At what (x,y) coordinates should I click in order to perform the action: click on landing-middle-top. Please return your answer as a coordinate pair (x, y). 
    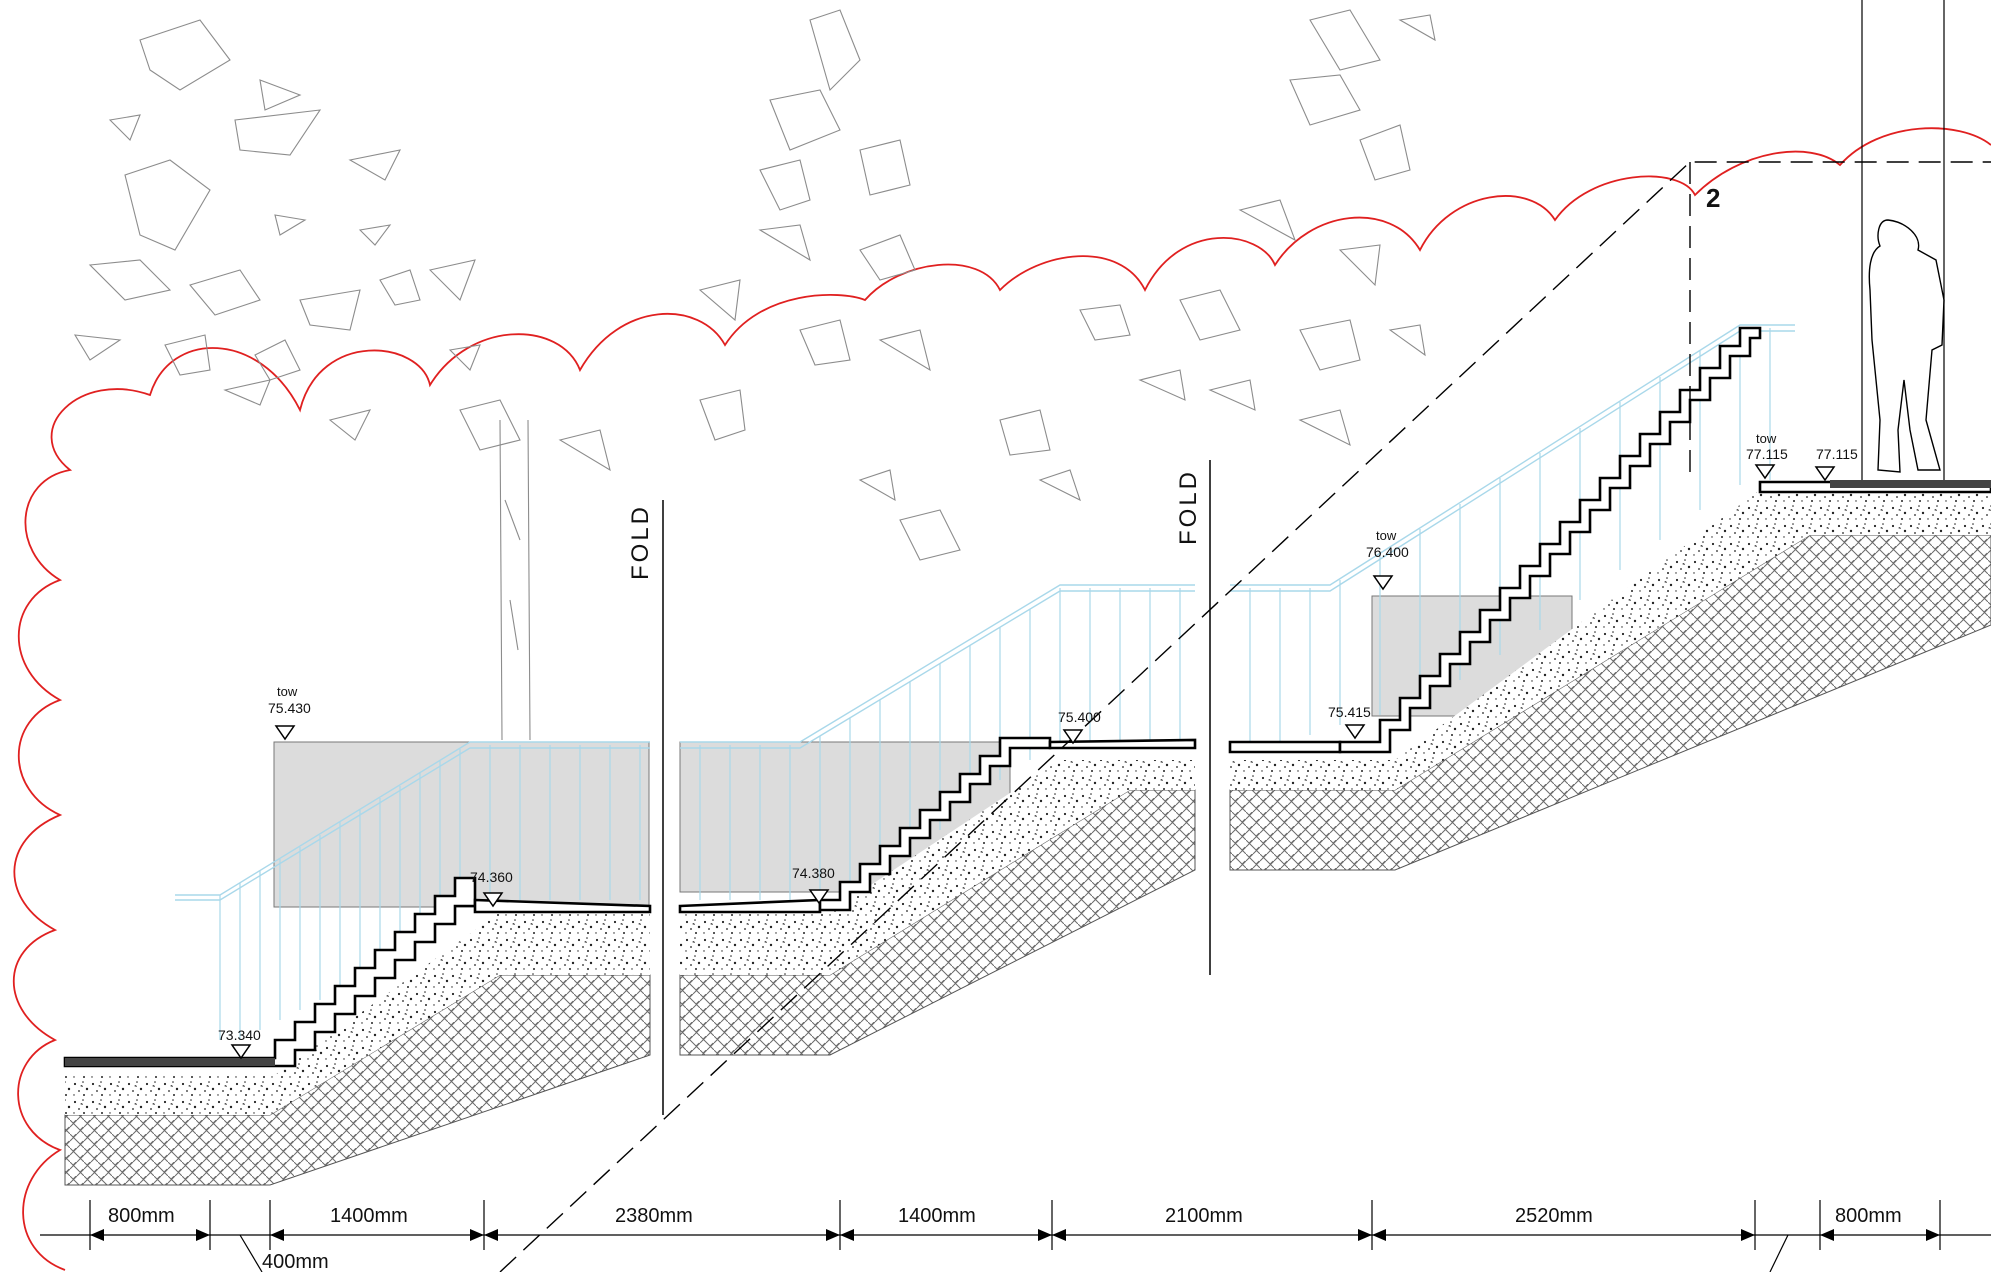
    Looking at the image, I should click on (1122, 744).